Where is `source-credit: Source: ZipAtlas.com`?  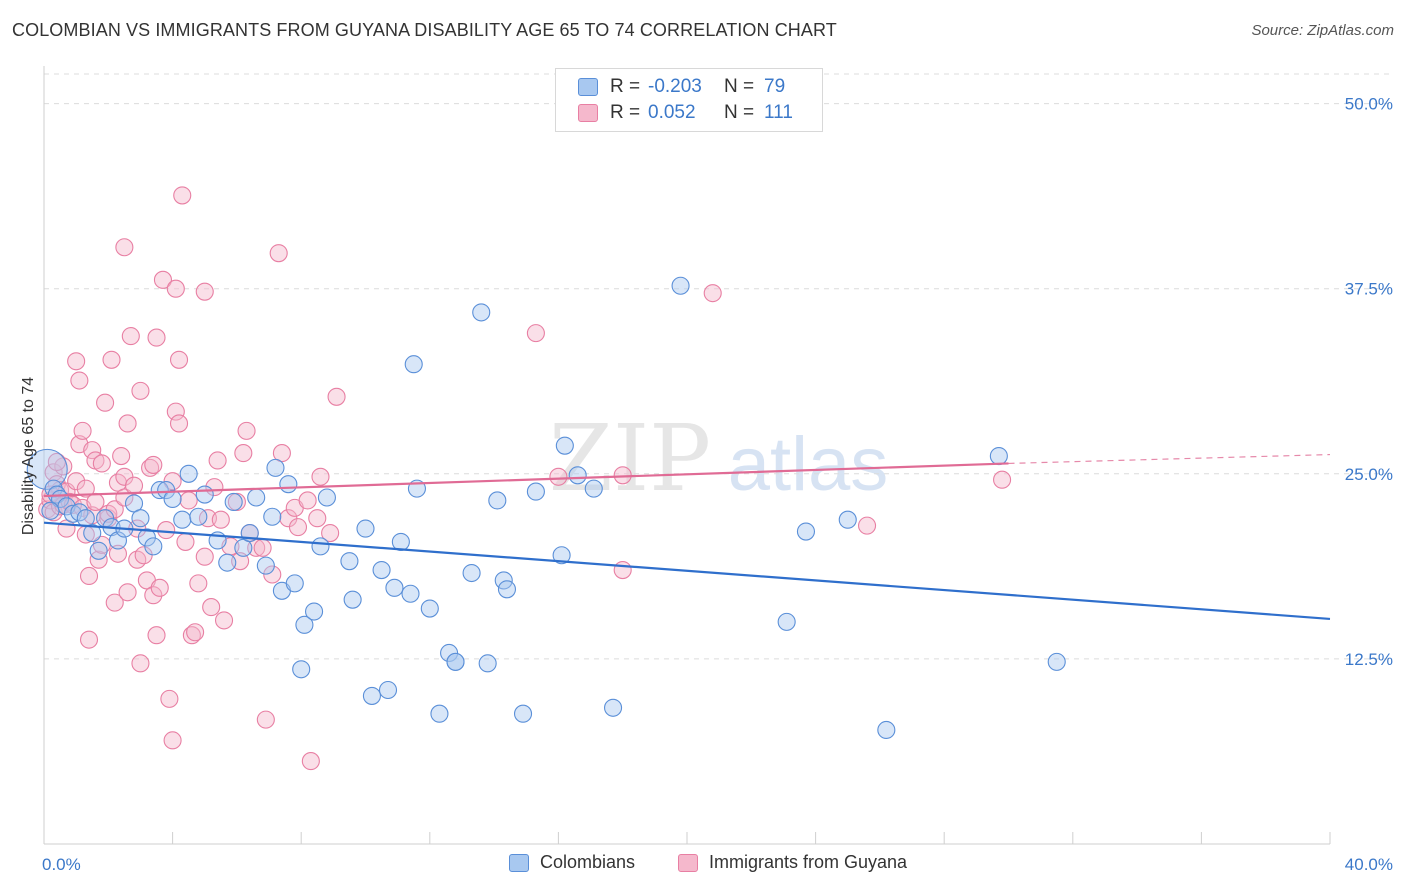 source-credit: Source: ZipAtlas.com is located at coordinates (1322, 30).